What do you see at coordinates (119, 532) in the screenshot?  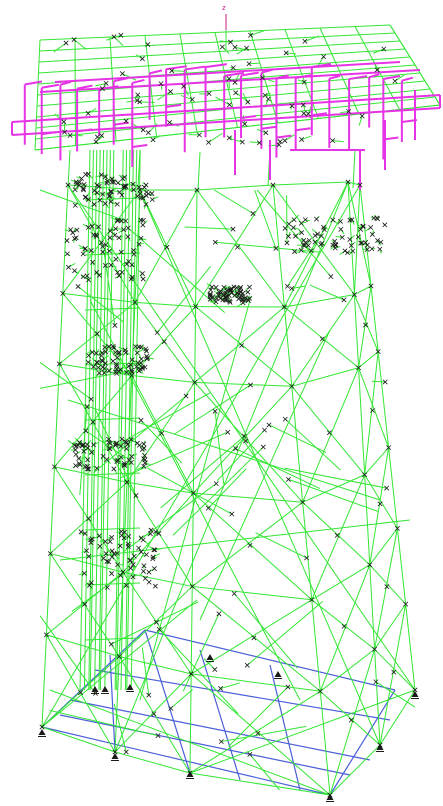 I see `cluster-member` at bounding box center [119, 532].